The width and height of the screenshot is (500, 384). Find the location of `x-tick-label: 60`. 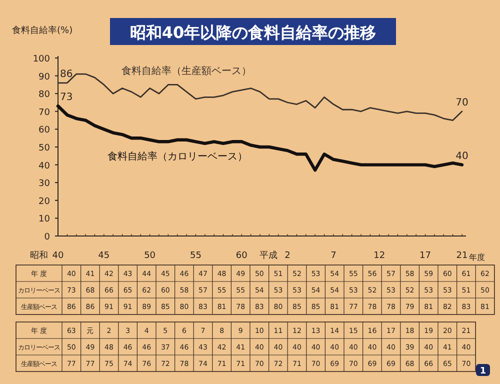

x-tick-label: 60 is located at coordinates (242, 256).